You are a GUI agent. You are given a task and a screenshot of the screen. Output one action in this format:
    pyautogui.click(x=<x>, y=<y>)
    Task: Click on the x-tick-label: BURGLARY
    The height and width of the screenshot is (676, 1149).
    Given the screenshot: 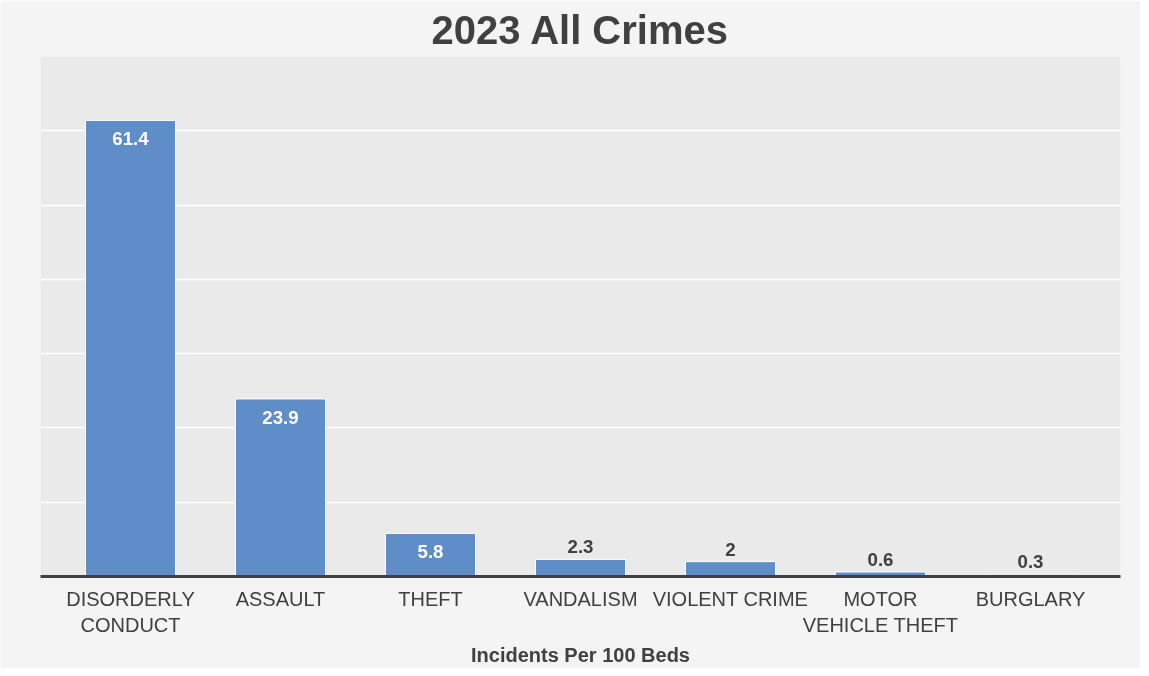 What is the action you would take?
    pyautogui.click(x=1030, y=598)
    